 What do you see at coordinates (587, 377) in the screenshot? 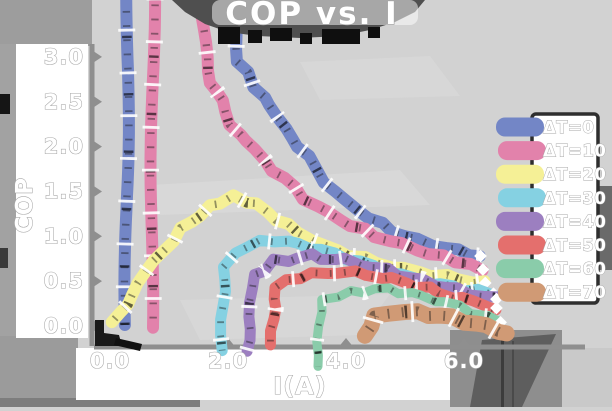
I see `bottom-right-light-corner` at bounding box center [587, 377].